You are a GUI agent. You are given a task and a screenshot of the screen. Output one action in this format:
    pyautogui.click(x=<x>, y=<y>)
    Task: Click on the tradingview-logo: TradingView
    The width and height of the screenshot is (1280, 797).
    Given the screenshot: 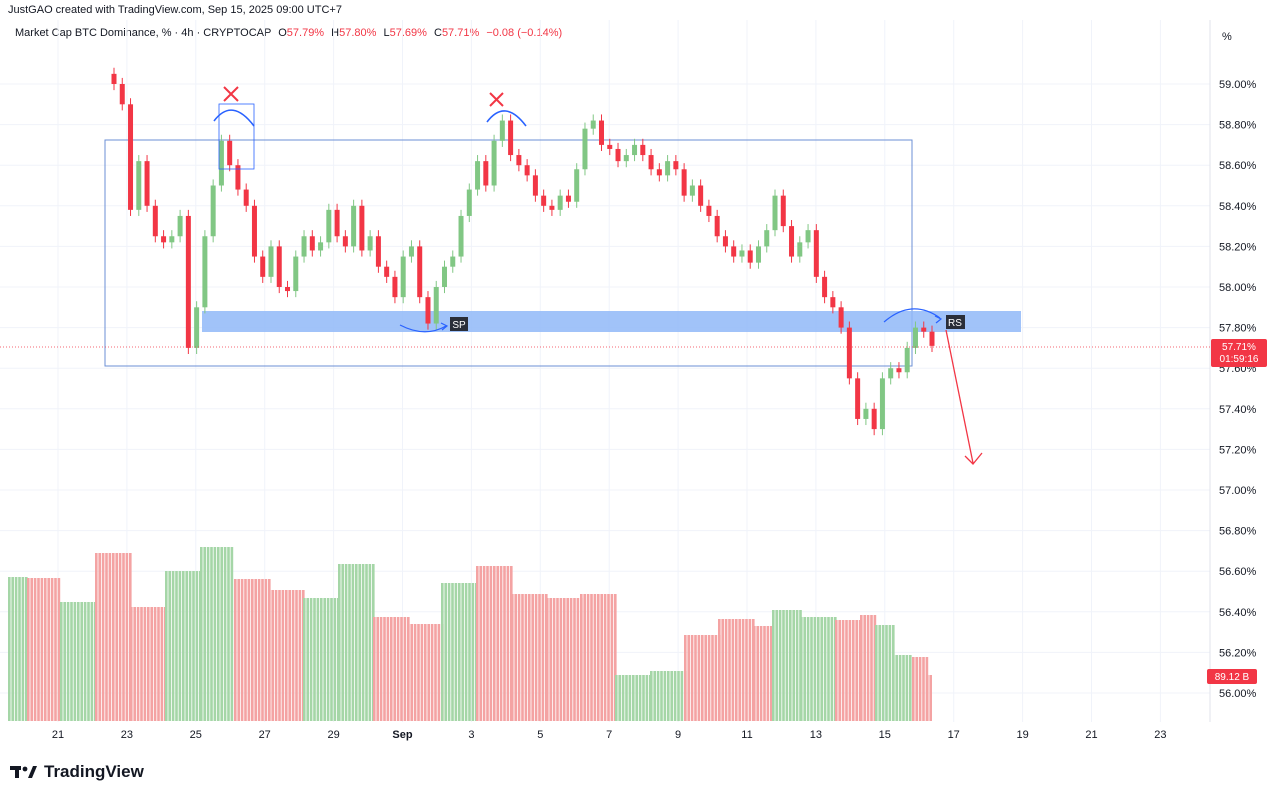 What is the action you would take?
    pyautogui.click(x=77, y=772)
    